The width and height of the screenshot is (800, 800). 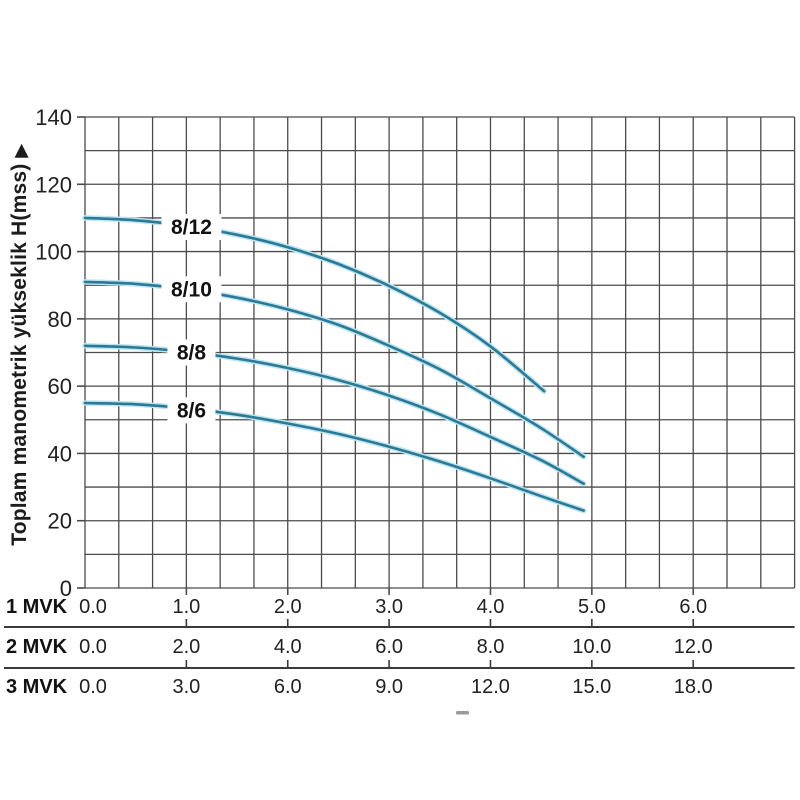 I want to click on x-tick-label: 1.0, so click(x=186, y=607).